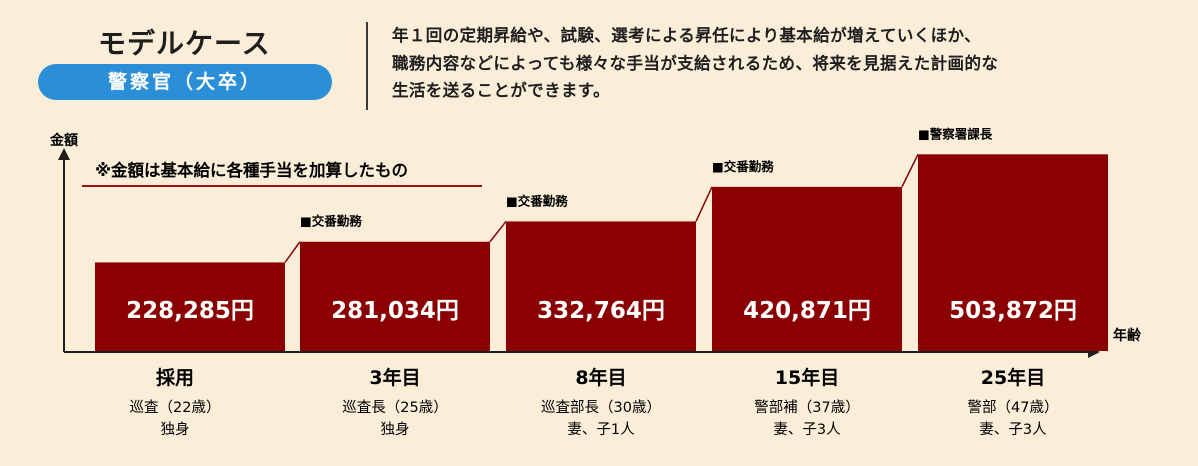 The width and height of the screenshot is (1198, 466). What do you see at coordinates (1127, 335) in the screenshot?
I see `x-axis-label: 年齢` at bounding box center [1127, 335].